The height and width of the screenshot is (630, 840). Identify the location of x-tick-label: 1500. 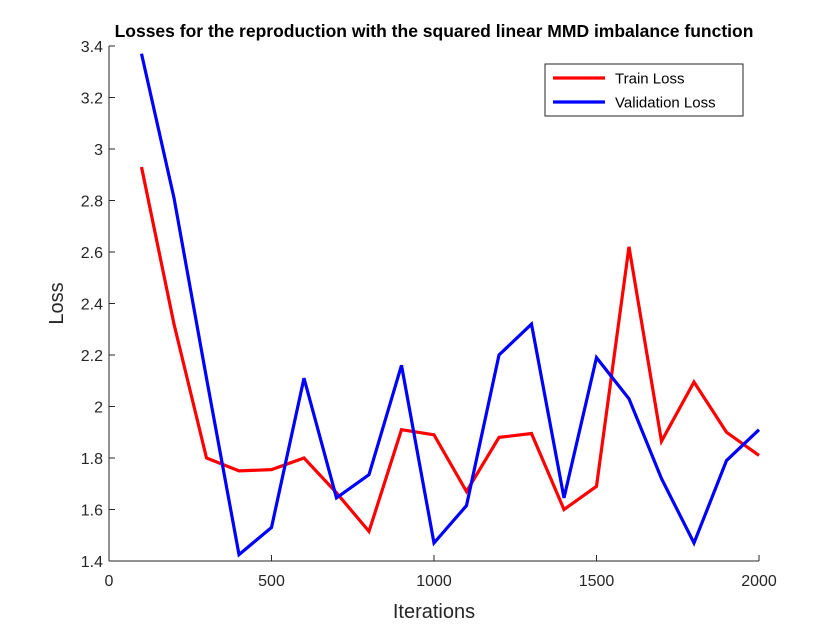
(597, 581).